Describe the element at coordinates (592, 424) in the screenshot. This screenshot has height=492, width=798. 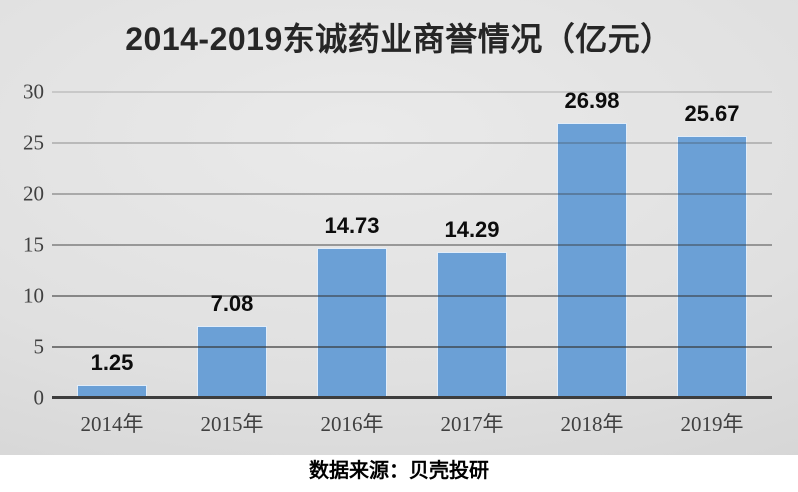
I see `x-tick-label: 2018年` at that location.